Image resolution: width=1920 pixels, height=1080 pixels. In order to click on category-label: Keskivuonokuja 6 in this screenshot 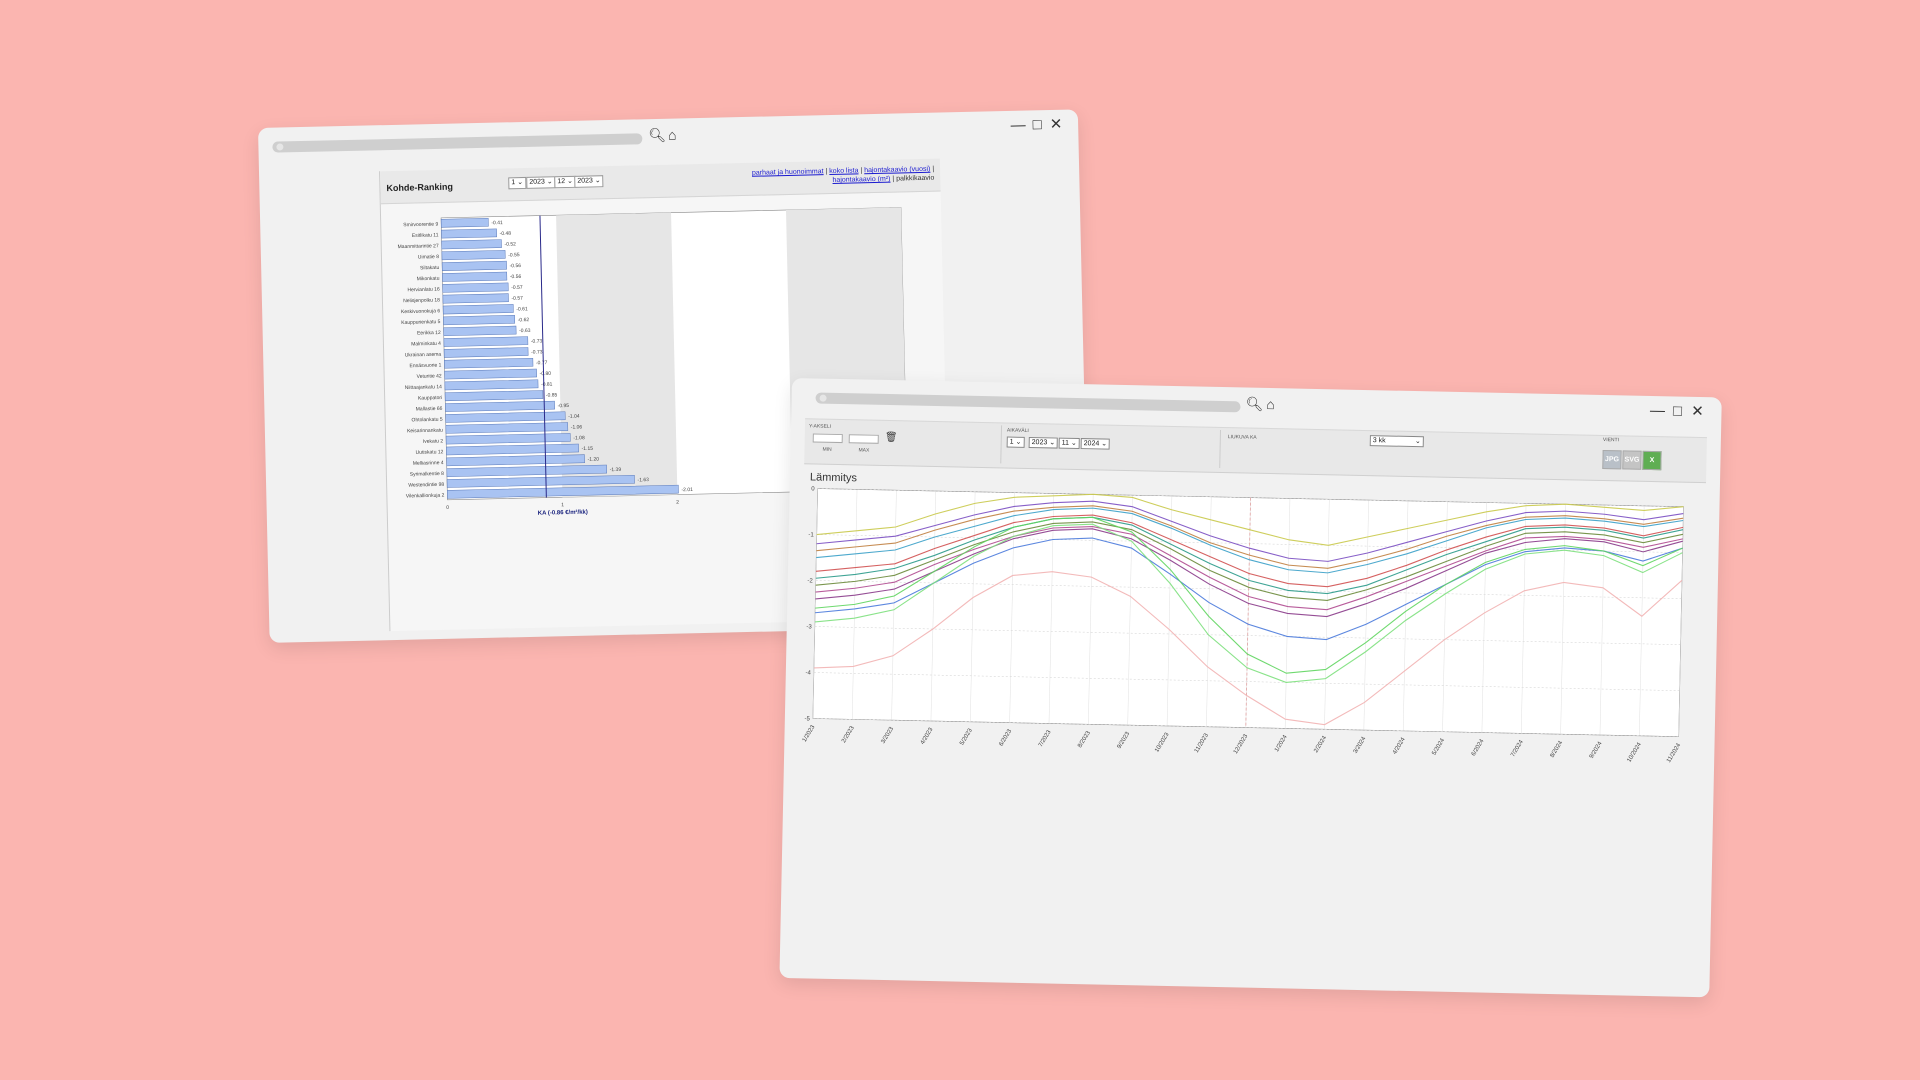, I will do `click(421, 311)`.